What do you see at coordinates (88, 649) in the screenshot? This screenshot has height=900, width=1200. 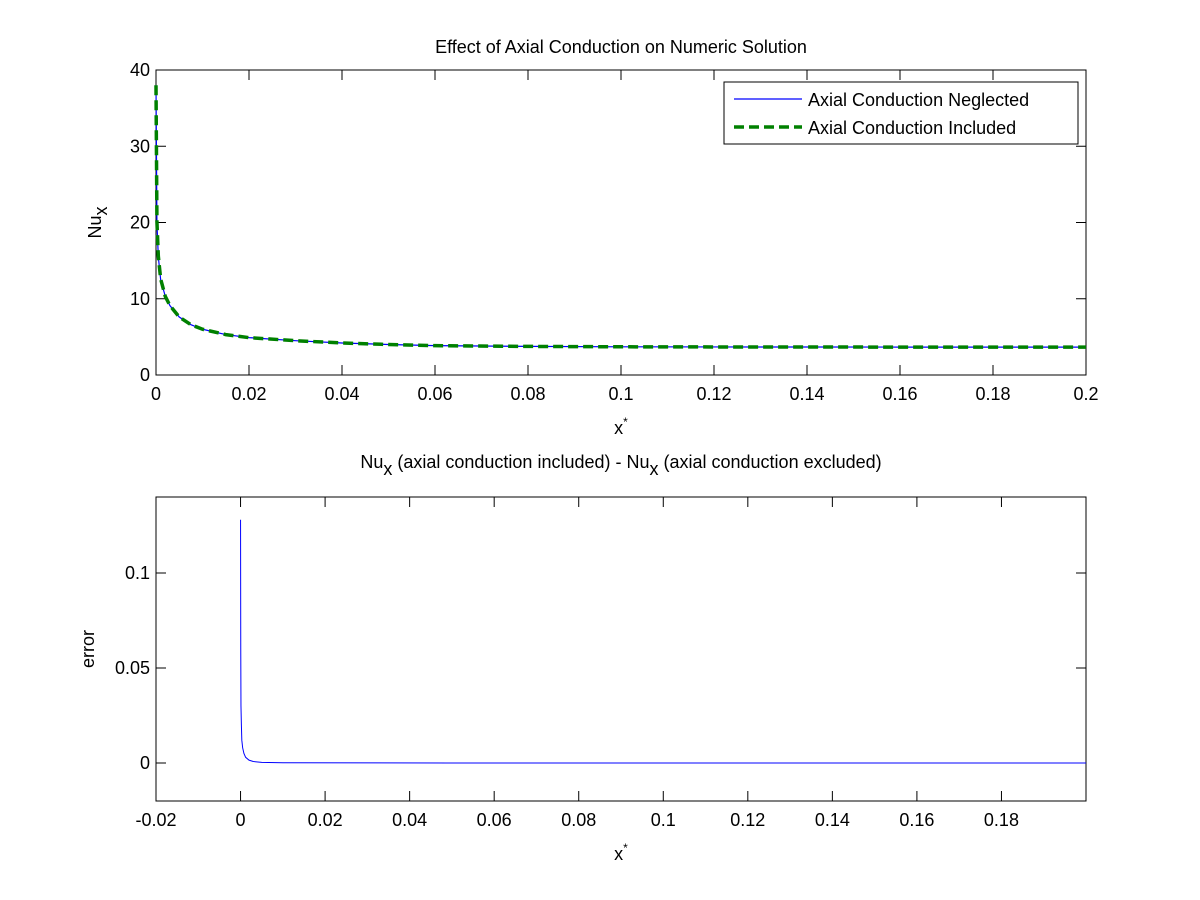 I see `bottom-y-axis-label: error` at bounding box center [88, 649].